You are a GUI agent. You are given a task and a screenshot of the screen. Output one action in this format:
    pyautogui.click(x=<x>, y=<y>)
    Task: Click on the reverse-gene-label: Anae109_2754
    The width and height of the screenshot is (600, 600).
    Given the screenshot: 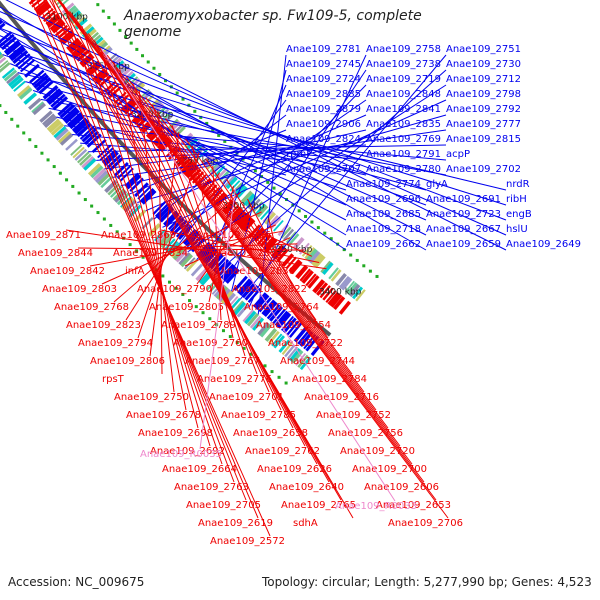 What is the action you would take?
    pyautogui.click(x=293, y=325)
    